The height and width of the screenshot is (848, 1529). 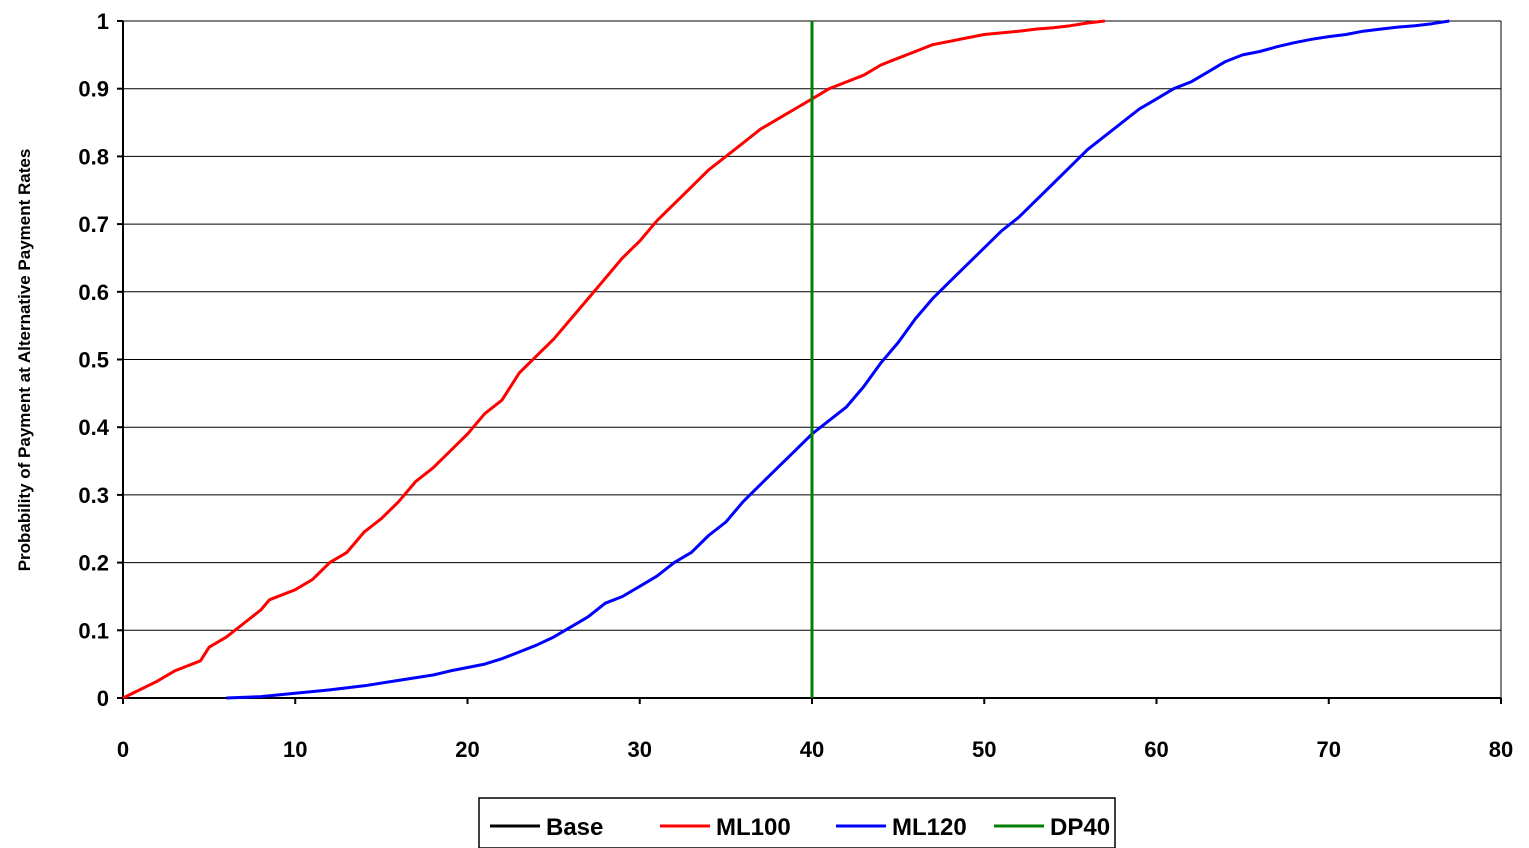 What do you see at coordinates (93, 224) in the screenshot?
I see `y-tick-label: 0.7` at bounding box center [93, 224].